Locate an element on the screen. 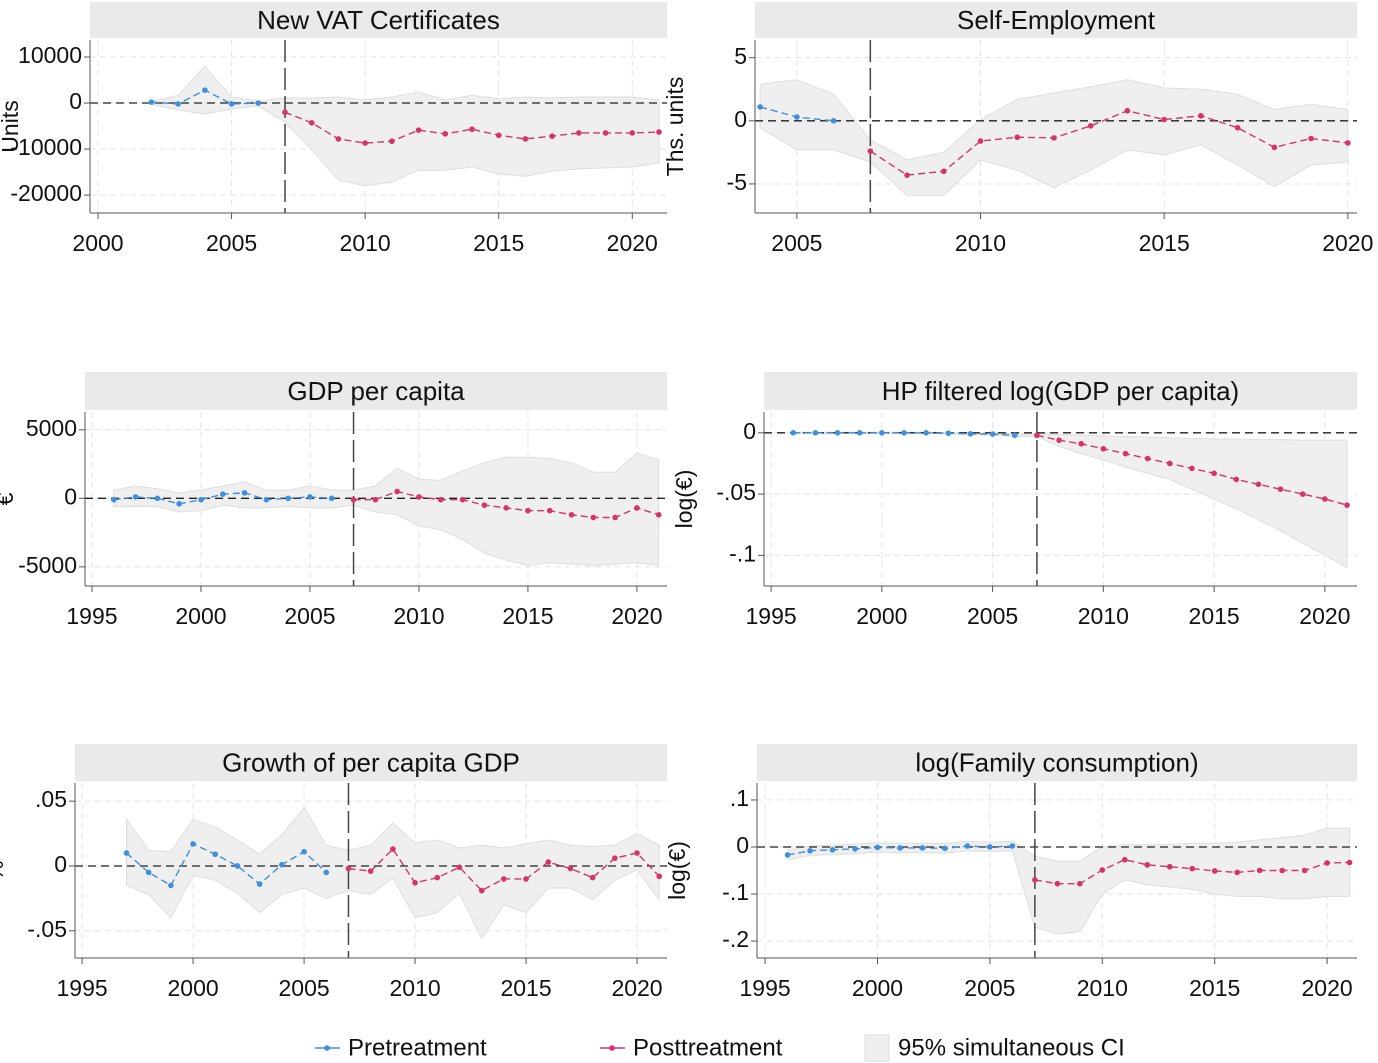 The image size is (1378, 1063). legend-label: 95% simultaneous CI is located at coordinates (1011, 1047).